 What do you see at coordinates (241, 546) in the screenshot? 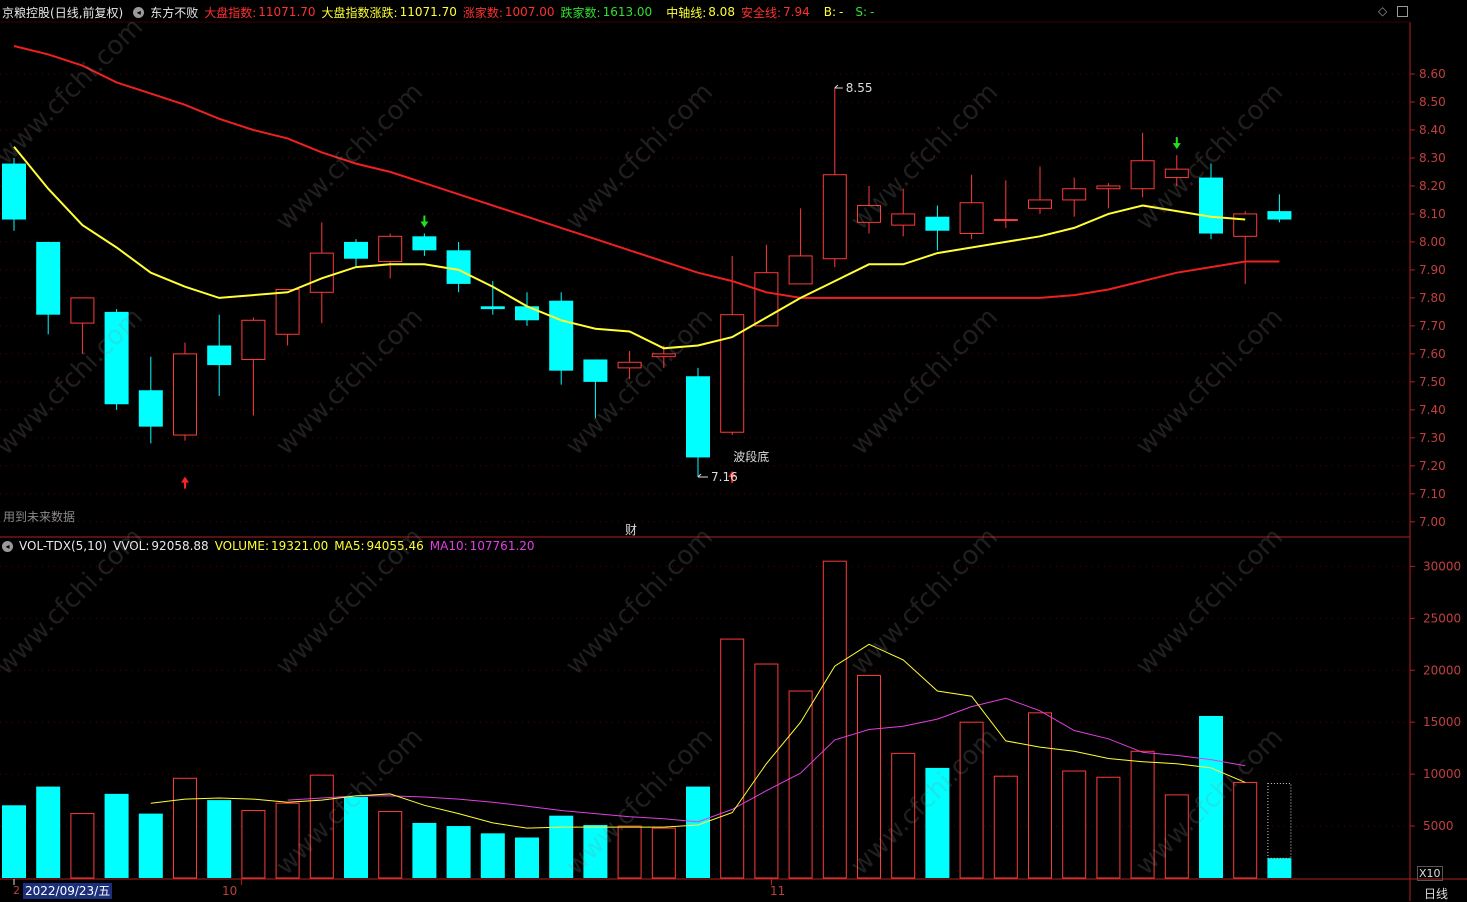
I see `volume-label: VOLUME:` at bounding box center [241, 546].